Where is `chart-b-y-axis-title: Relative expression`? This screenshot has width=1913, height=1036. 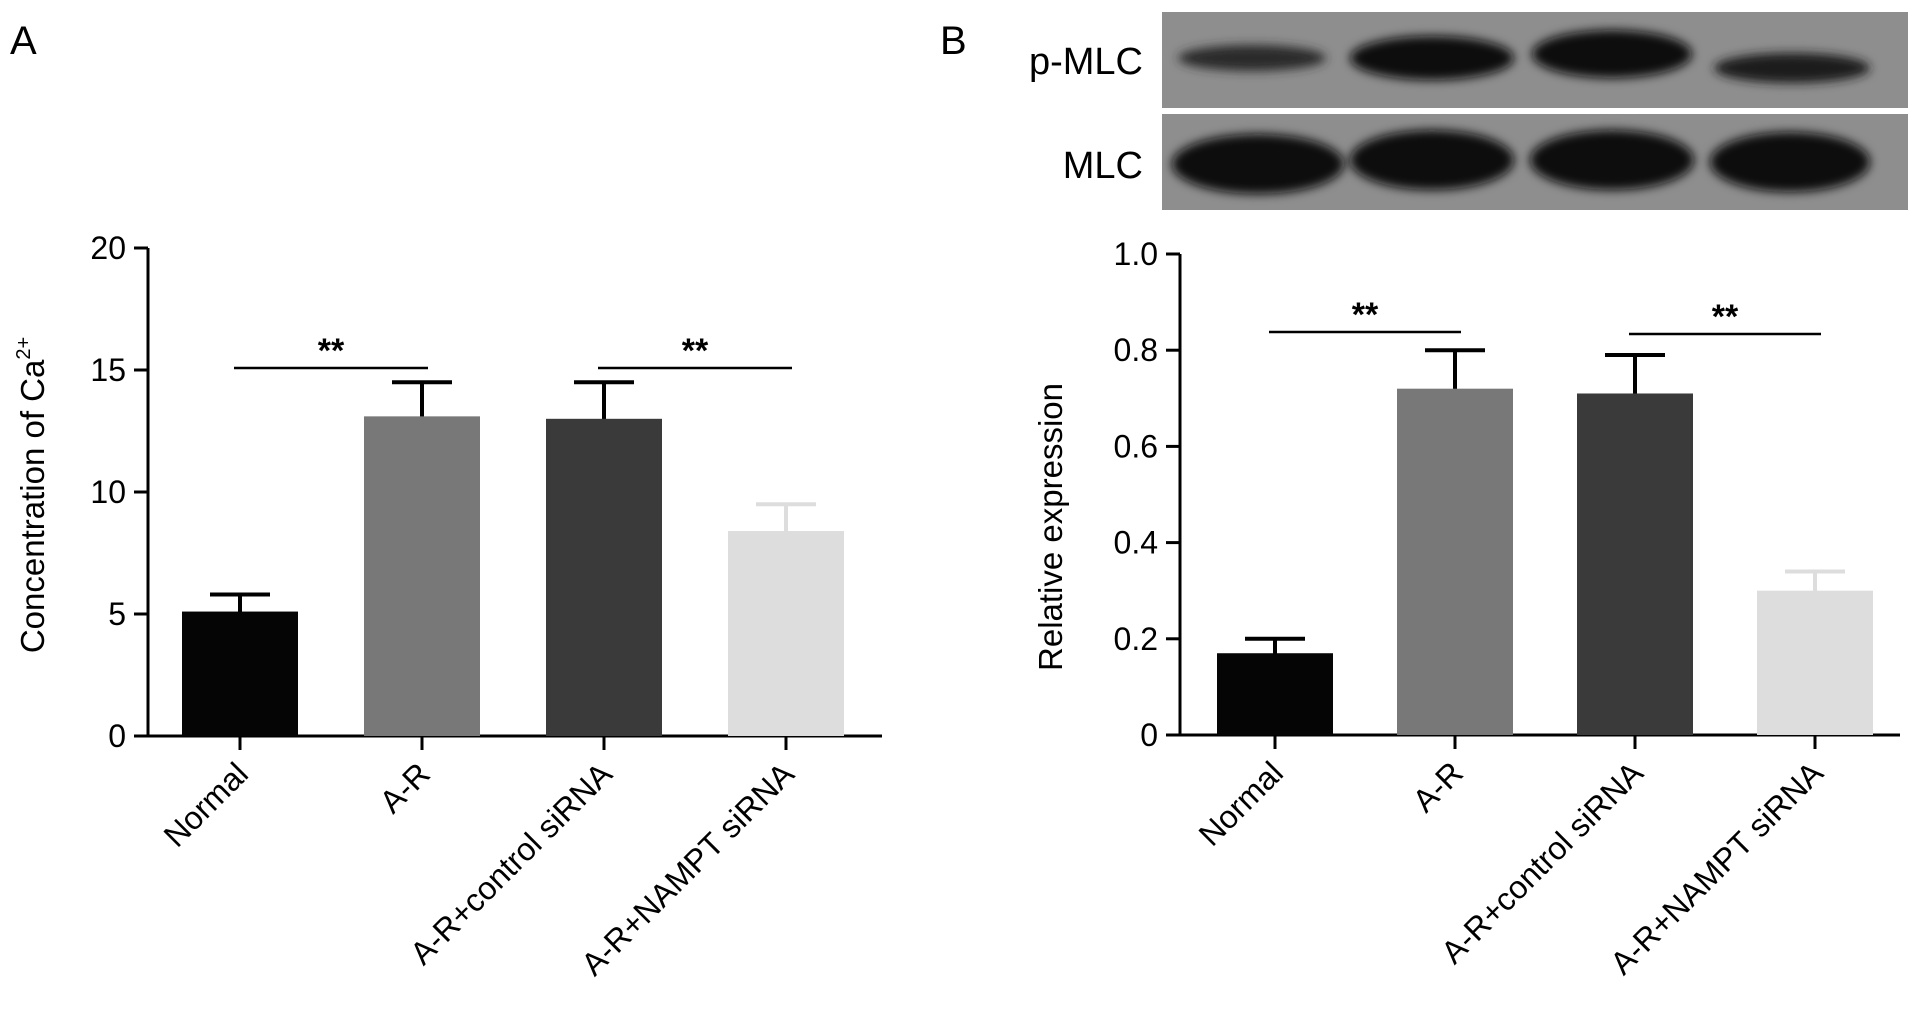 chart-b-y-axis-title: Relative expression is located at coordinates (1050, 527).